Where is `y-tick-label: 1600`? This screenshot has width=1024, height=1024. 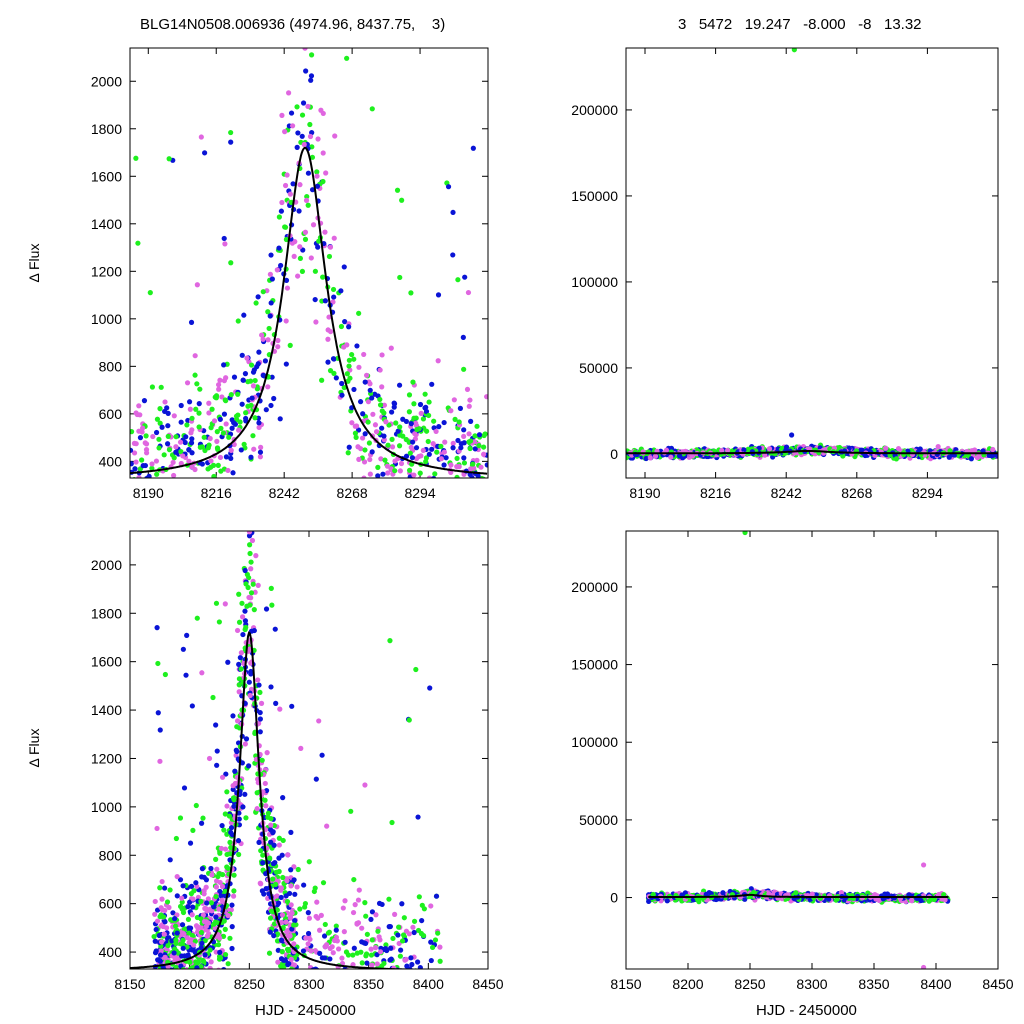
y-tick-label: 1600 is located at coordinates (106, 176).